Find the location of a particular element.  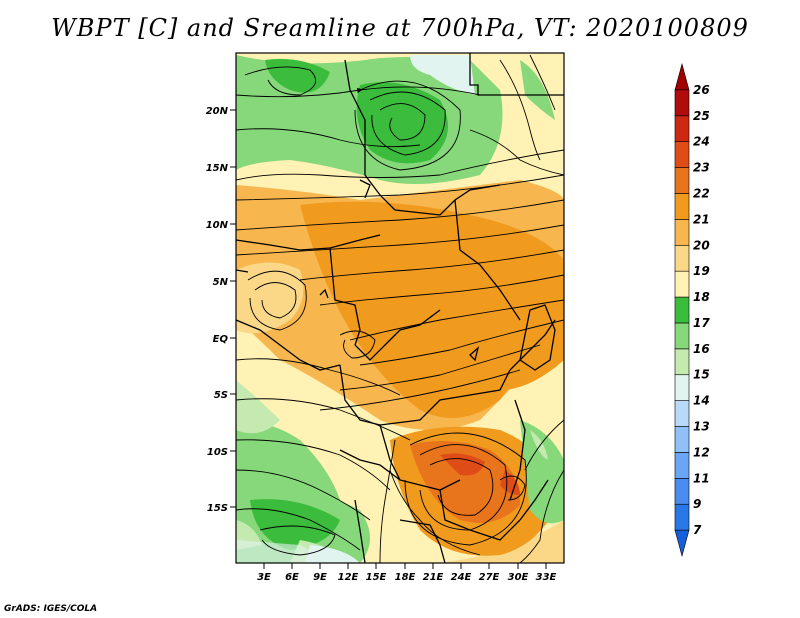

colorbar-label: 9 is located at coordinates (697, 504).